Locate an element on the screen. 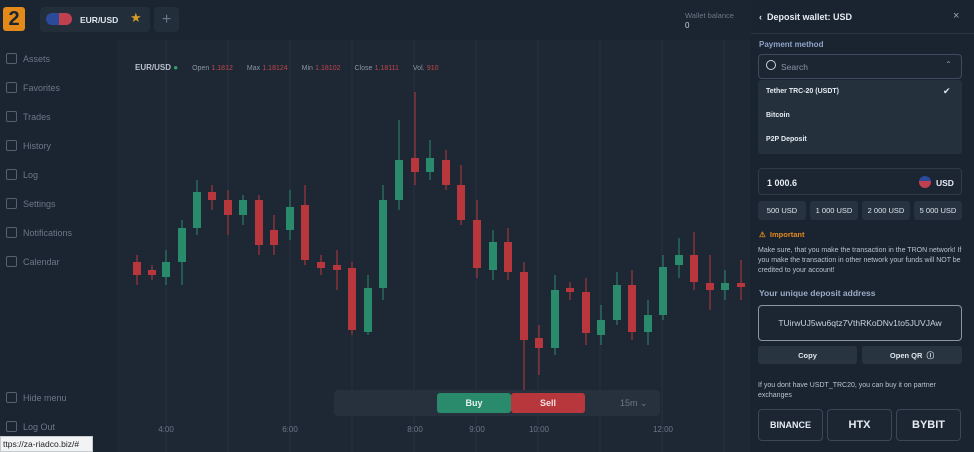 Image resolution: width=974 pixels, height=452 pixels. stat: Max 1.18124 is located at coordinates (267, 67).